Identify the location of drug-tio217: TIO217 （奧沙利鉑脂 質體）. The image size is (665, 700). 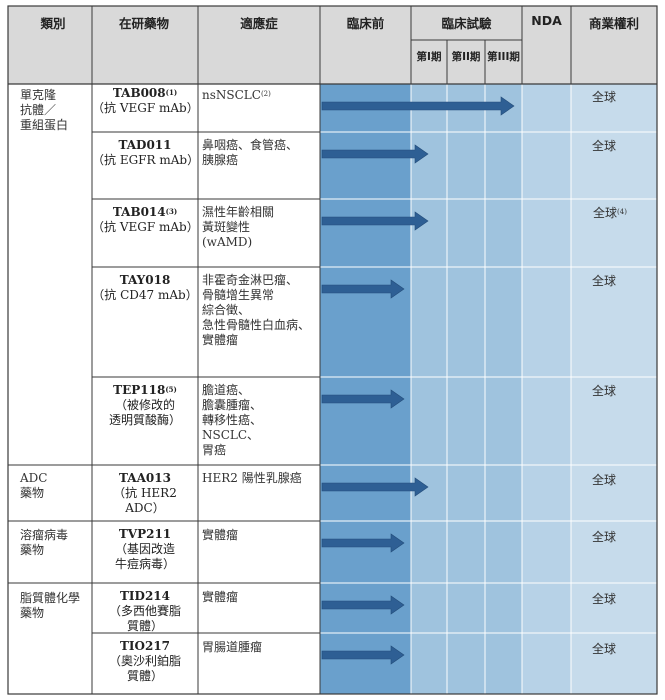
(144, 661).